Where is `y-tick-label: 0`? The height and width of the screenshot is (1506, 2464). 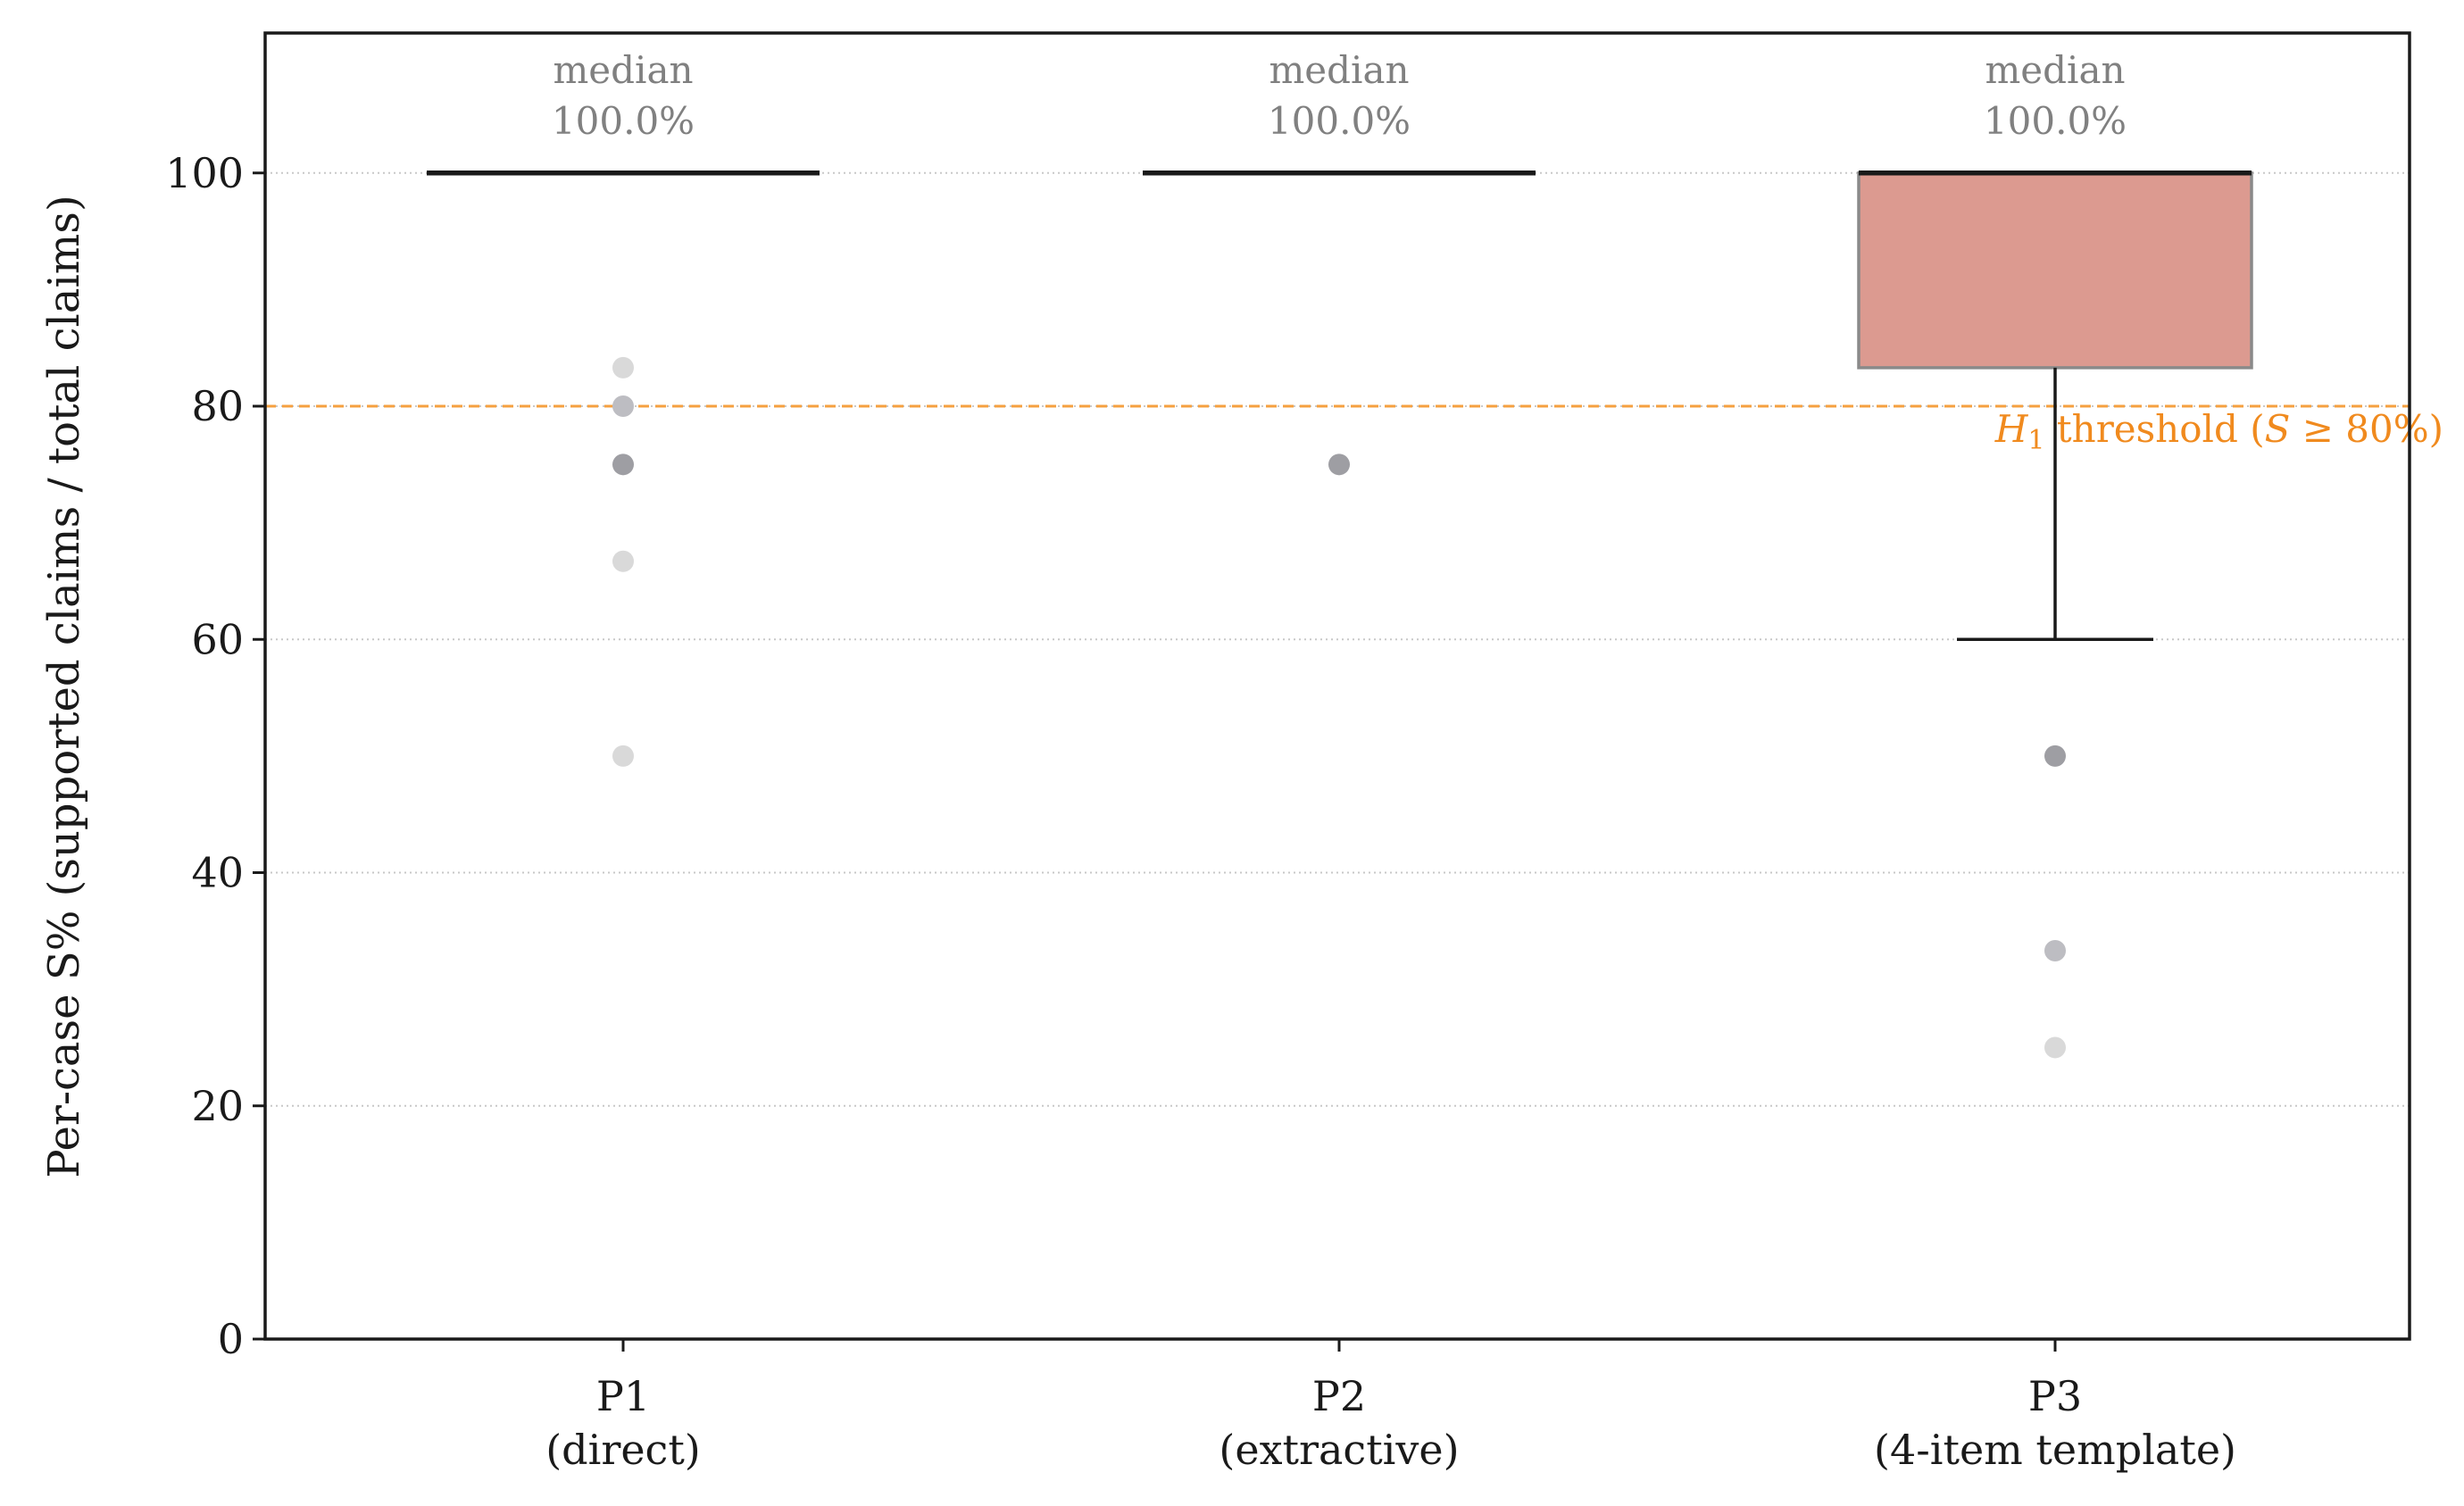 y-tick-label: 0 is located at coordinates (231, 1339).